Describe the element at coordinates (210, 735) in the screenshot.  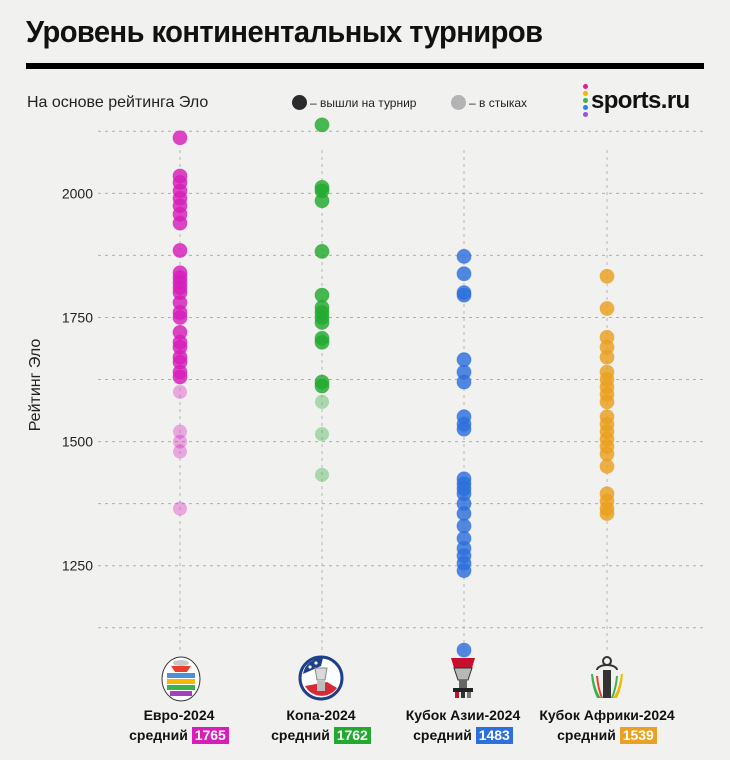
I see `average-badge: 1765` at that location.